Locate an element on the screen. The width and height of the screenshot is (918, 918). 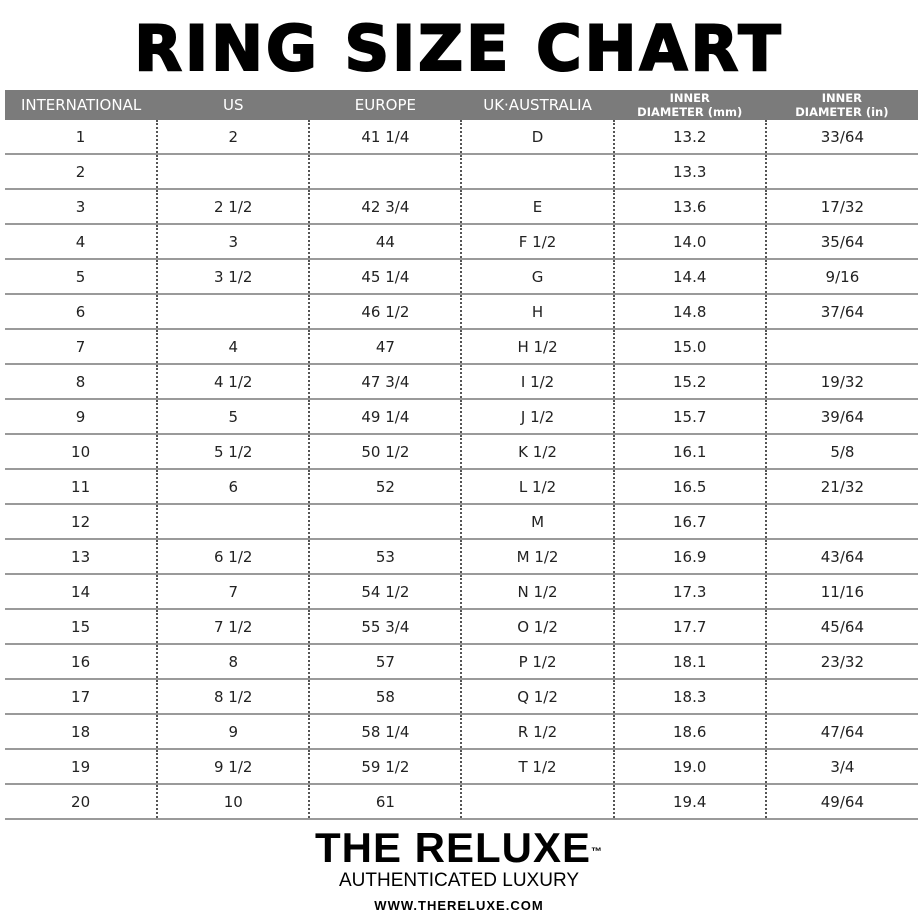
table-row: 6 46 1/2 H 14.8 37/64 is located at coordinates (461, 312).